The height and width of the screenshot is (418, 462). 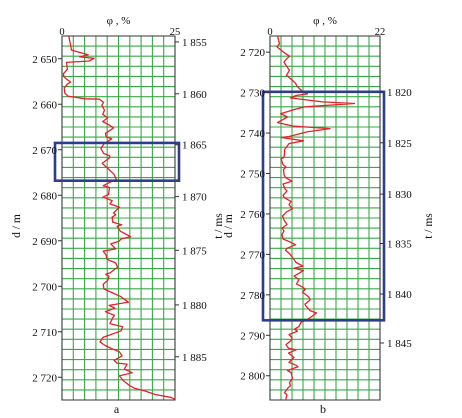 I want to click on right-tick-label: 1 870, so click(x=194, y=198).